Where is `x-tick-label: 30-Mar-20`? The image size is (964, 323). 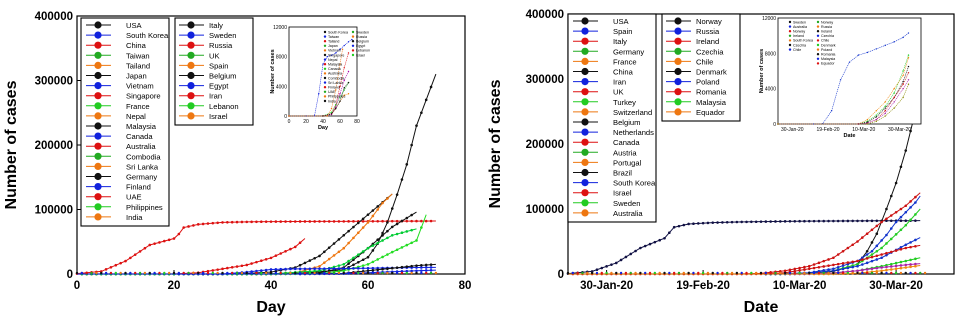 x-tick-label: 30-Mar-20 is located at coordinates (896, 286).